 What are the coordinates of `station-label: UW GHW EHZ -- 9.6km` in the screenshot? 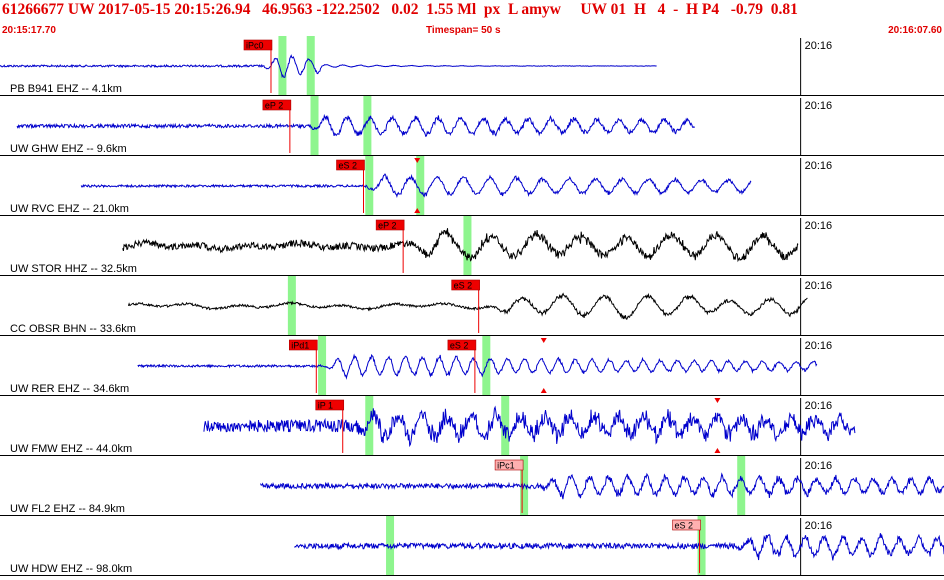 It's located at (68, 149).